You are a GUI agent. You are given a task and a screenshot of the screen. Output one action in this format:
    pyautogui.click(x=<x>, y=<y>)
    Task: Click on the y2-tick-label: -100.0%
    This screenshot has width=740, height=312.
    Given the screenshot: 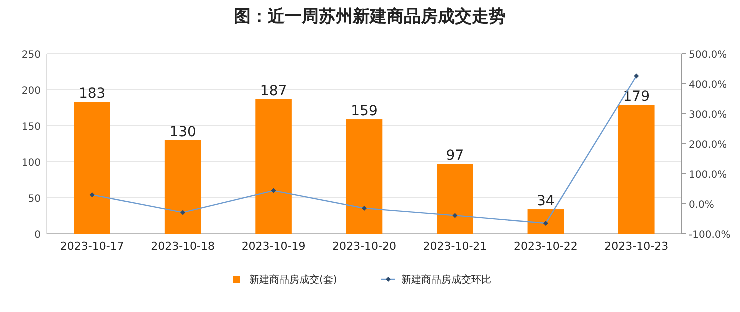 What is the action you would take?
    pyautogui.click(x=710, y=235)
    